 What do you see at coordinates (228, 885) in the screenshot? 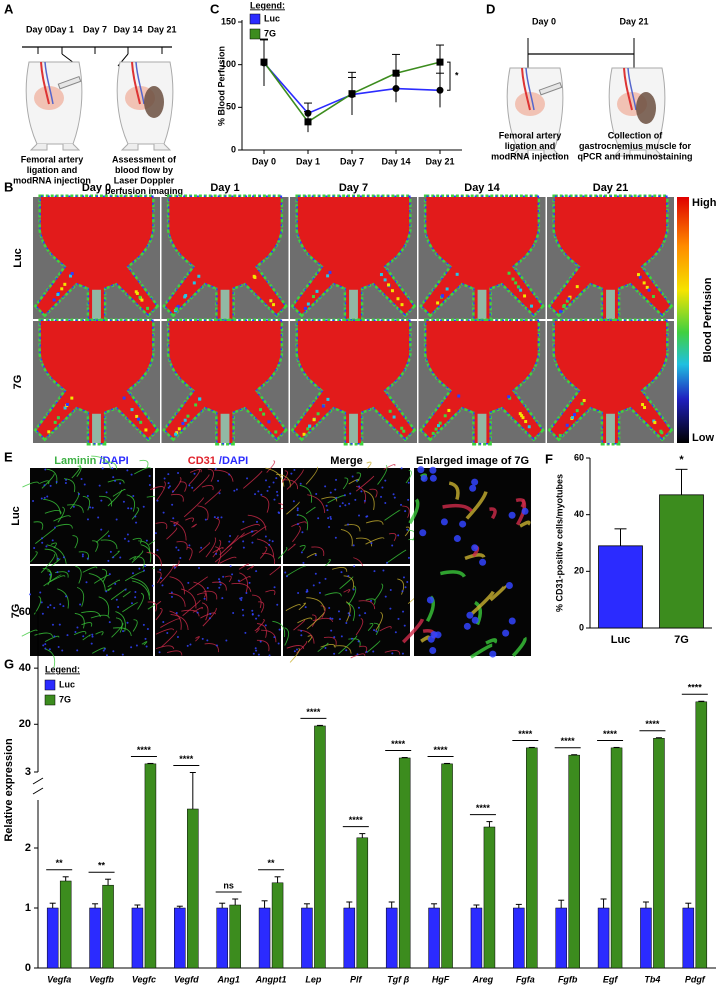
I see `significance-label: ns` at bounding box center [228, 885].